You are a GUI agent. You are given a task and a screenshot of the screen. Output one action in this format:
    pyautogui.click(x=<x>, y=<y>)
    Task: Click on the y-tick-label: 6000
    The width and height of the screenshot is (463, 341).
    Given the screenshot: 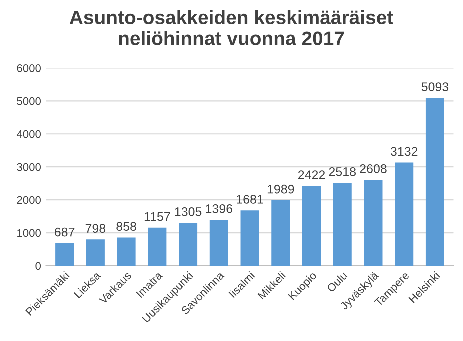 What is the action you would take?
    pyautogui.click(x=29, y=68)
    